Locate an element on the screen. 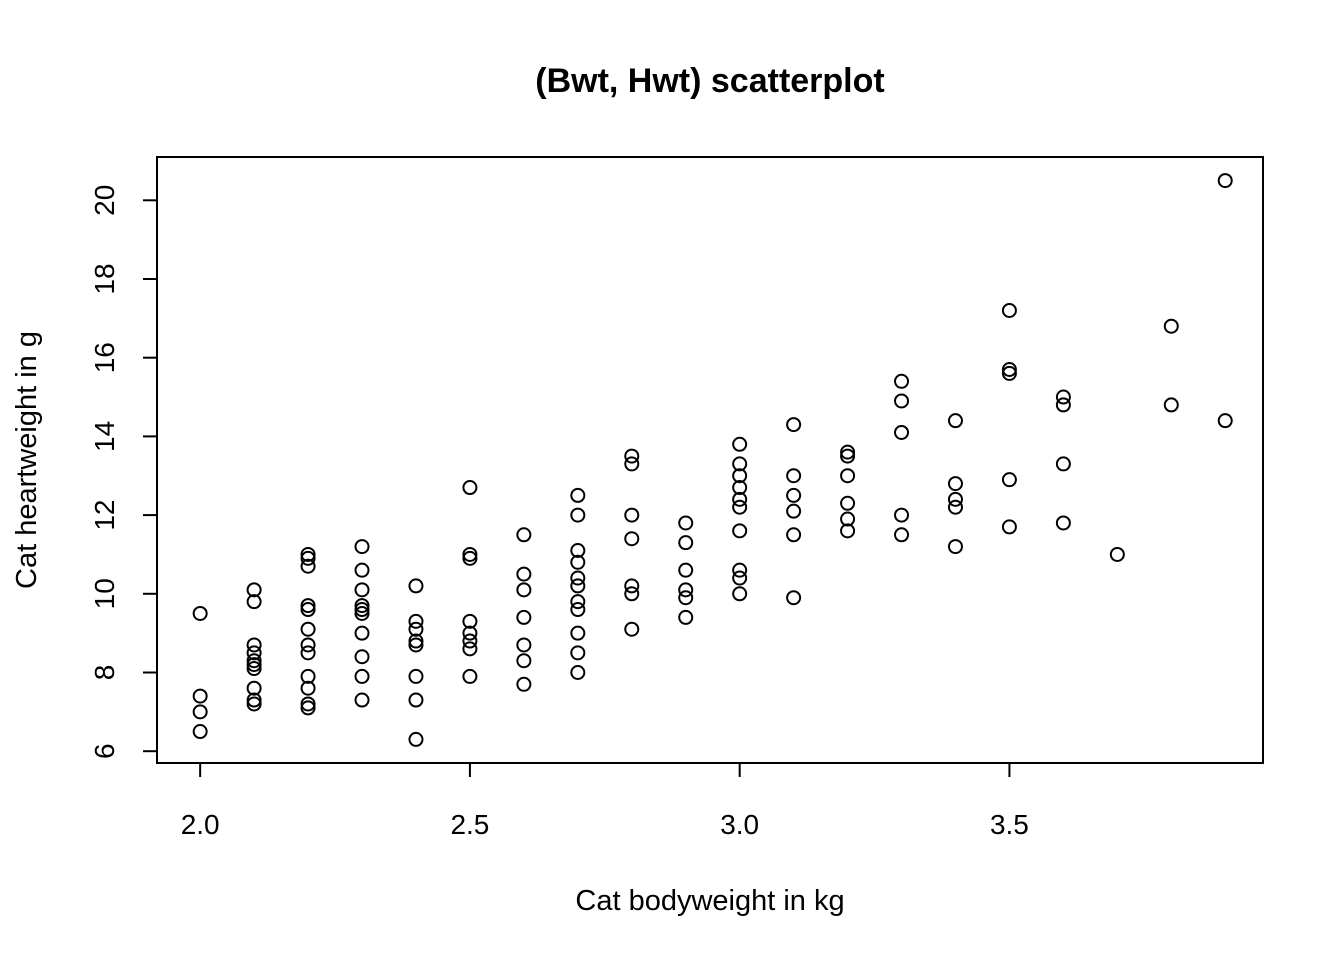 This screenshot has height=960, width=1344. y-tick-label: 10 is located at coordinates (104, 593).